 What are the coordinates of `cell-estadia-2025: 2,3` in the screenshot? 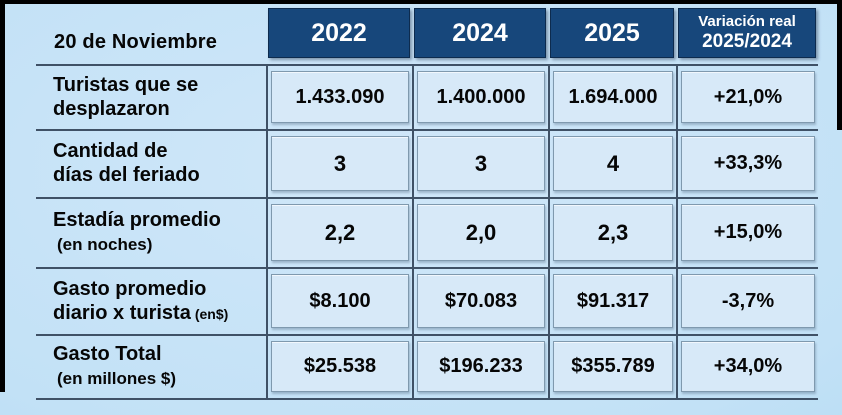 It's located at (612, 234).